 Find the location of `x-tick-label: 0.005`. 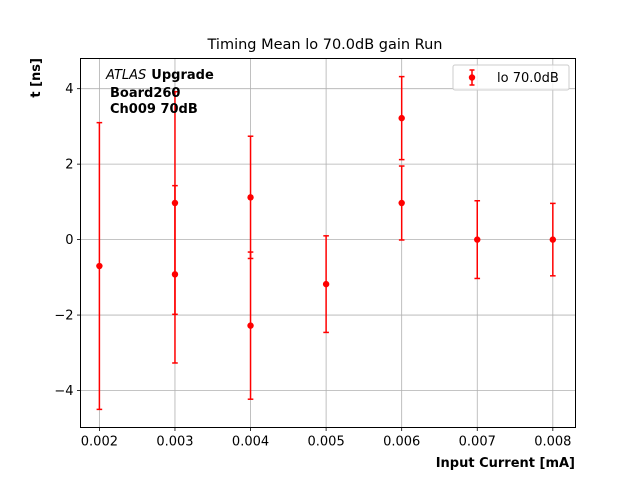

x-tick-label: 0.005 is located at coordinates (326, 442).